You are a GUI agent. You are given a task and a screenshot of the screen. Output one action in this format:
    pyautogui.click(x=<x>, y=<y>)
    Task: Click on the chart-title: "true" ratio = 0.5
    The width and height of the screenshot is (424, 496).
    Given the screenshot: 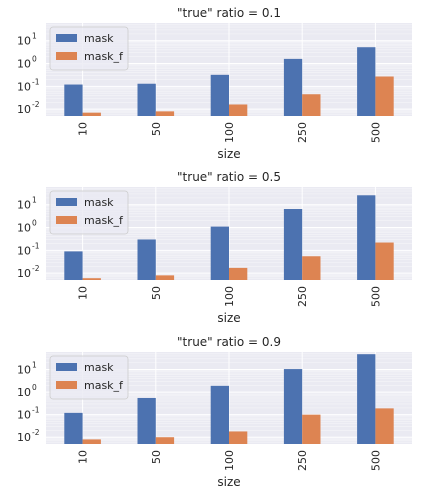 What is the action you would take?
    pyautogui.click(x=229, y=177)
    